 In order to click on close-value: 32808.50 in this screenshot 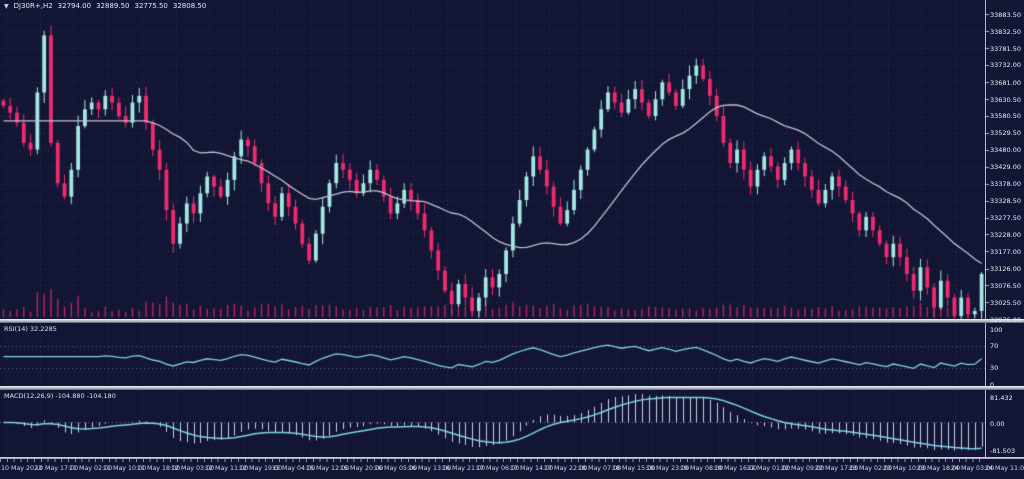, I will do `click(189, 6)`.